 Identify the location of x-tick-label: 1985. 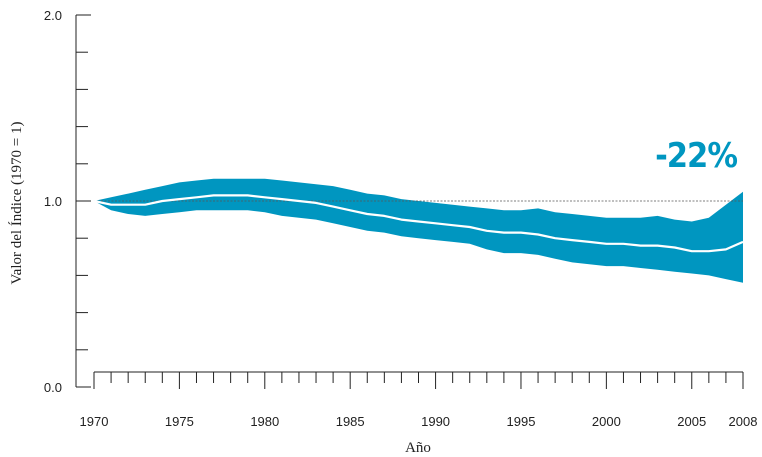
(350, 421).